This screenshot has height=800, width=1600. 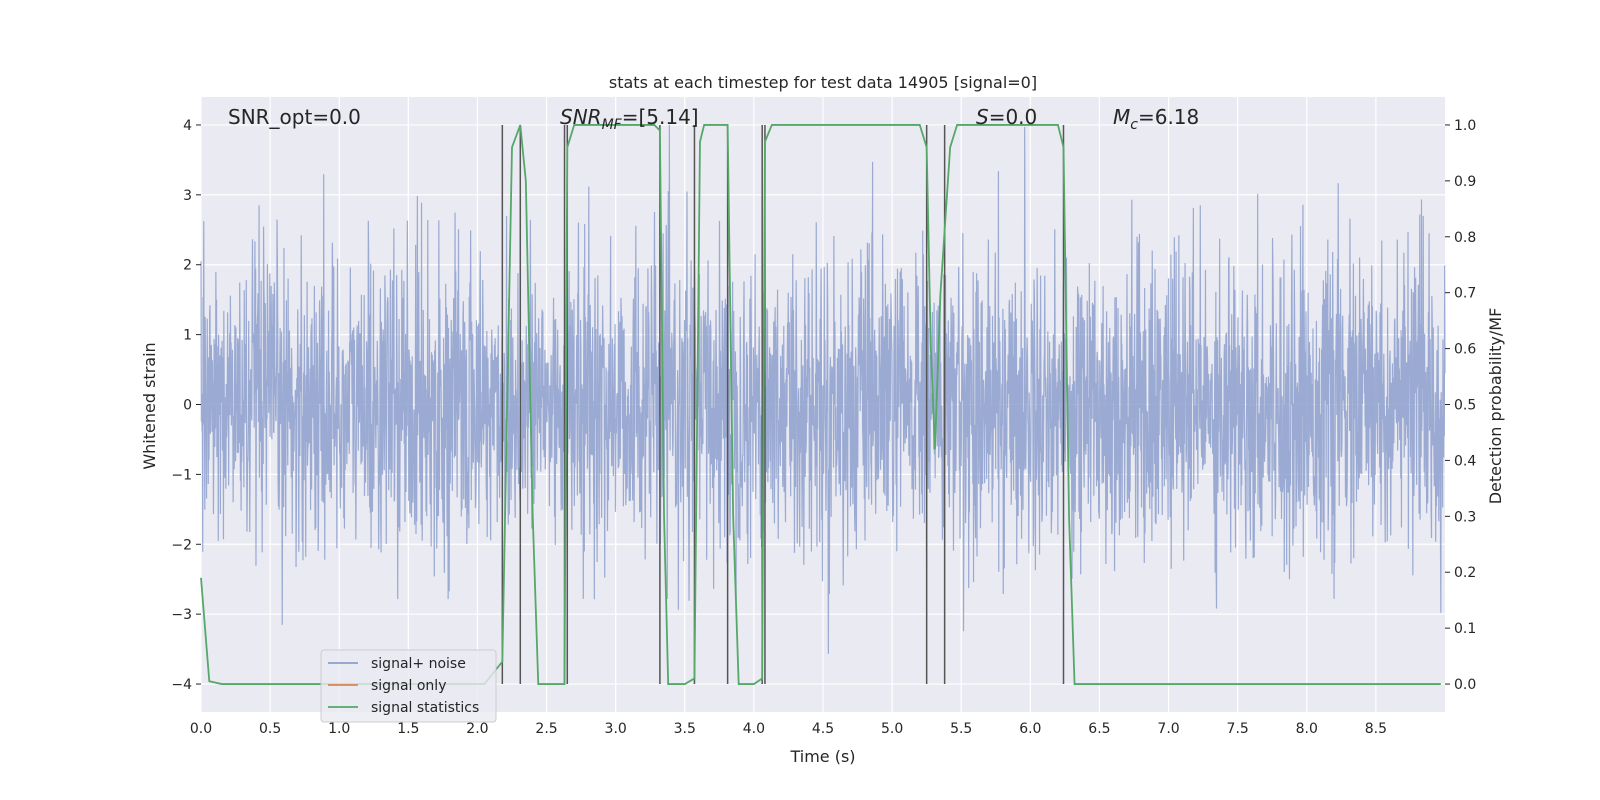 What do you see at coordinates (1465, 573) in the screenshot?
I see `y-right-tick-label: 0.2` at bounding box center [1465, 573].